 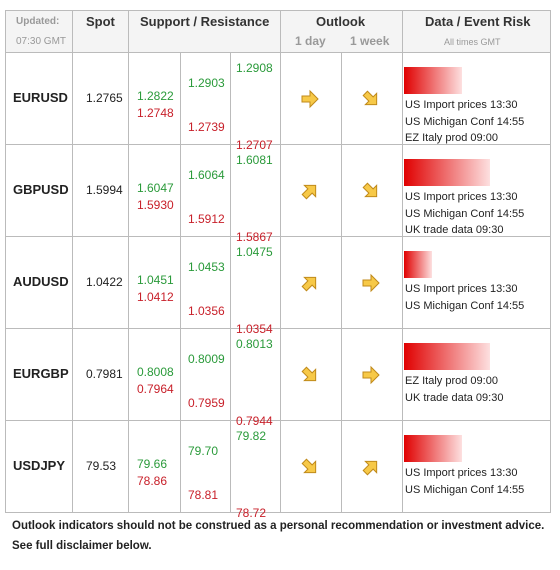 What do you see at coordinates (82, 546) in the screenshot?
I see `footer-disclaimer: See full disclaimer below.` at bounding box center [82, 546].